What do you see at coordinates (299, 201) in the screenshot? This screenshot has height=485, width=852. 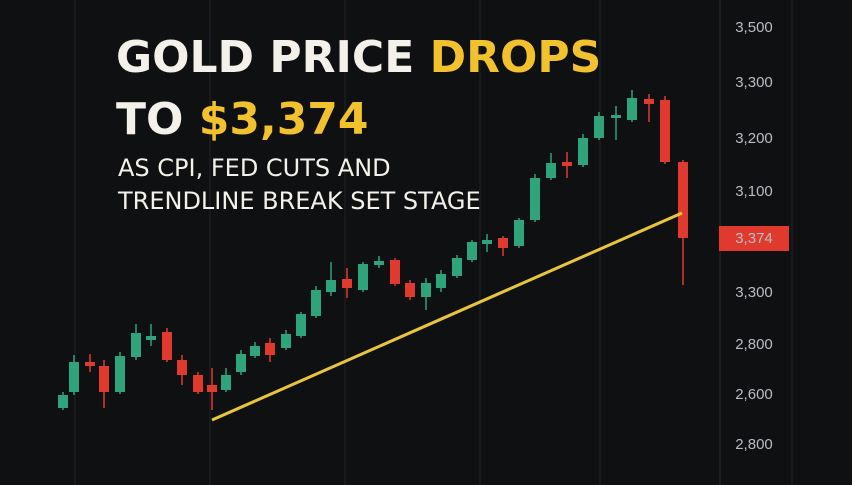 I see `subheadline-line2: TRENDLINE BREAK SET STAGE` at bounding box center [299, 201].